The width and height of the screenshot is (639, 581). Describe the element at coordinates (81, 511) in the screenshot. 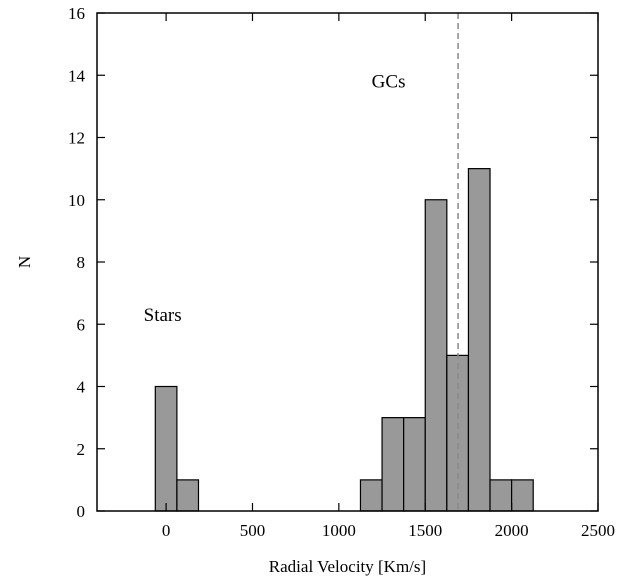

I see `y-tick-label: 0` at that location.